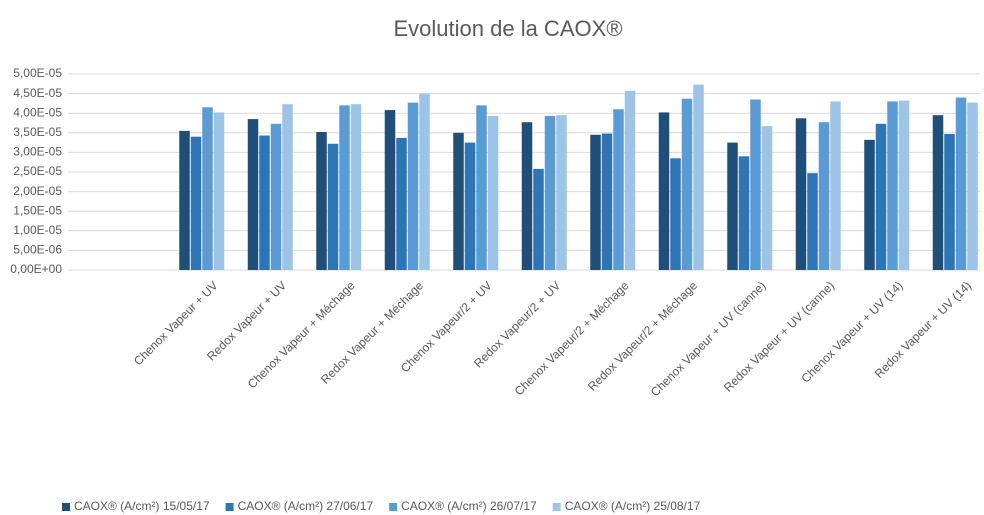 The width and height of the screenshot is (984, 515). Describe the element at coordinates (708, 338) in the screenshot. I see `x-tick-label: Chenox Vapeur + UV (canne)` at that location.